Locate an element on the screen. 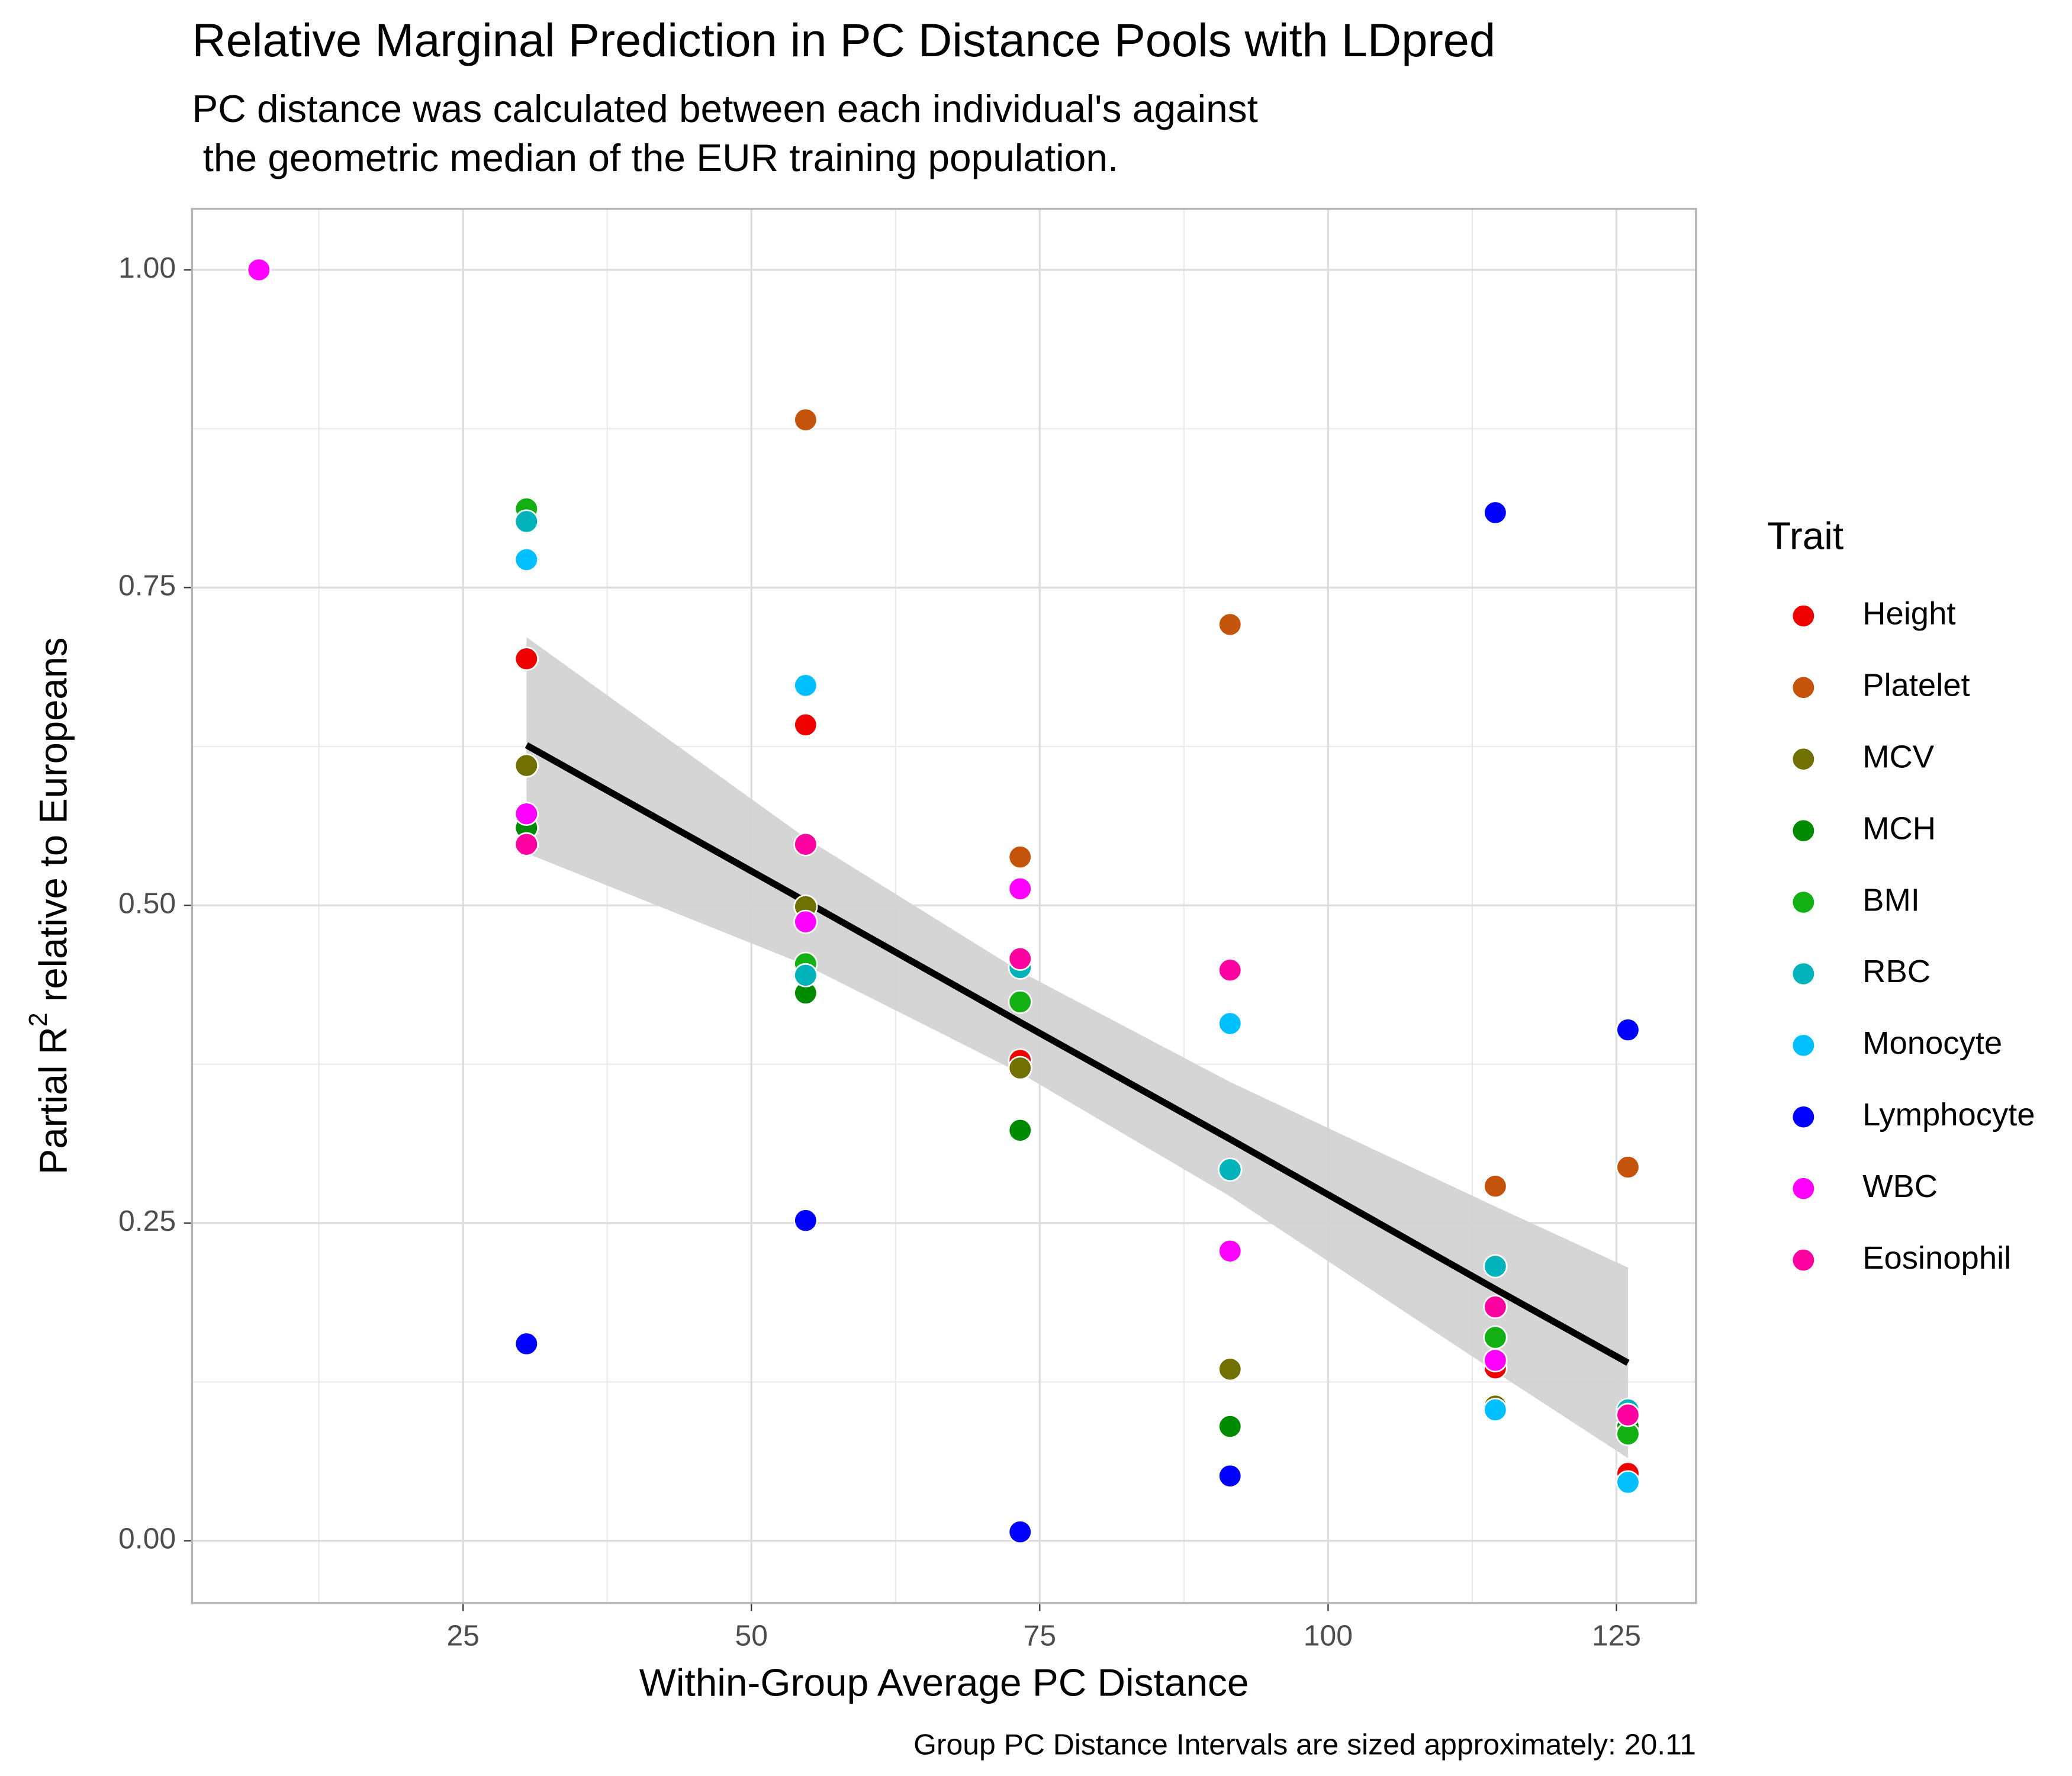 This screenshot has width=2072, height=1776. x-tick-label: 50 is located at coordinates (751, 1635).